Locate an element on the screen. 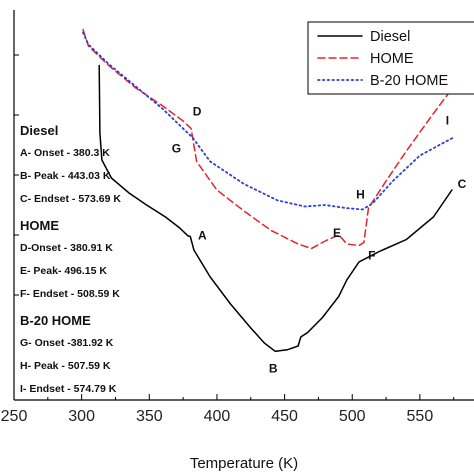  annotation-line: H- Peak - 507.59 K is located at coordinates (65, 366).